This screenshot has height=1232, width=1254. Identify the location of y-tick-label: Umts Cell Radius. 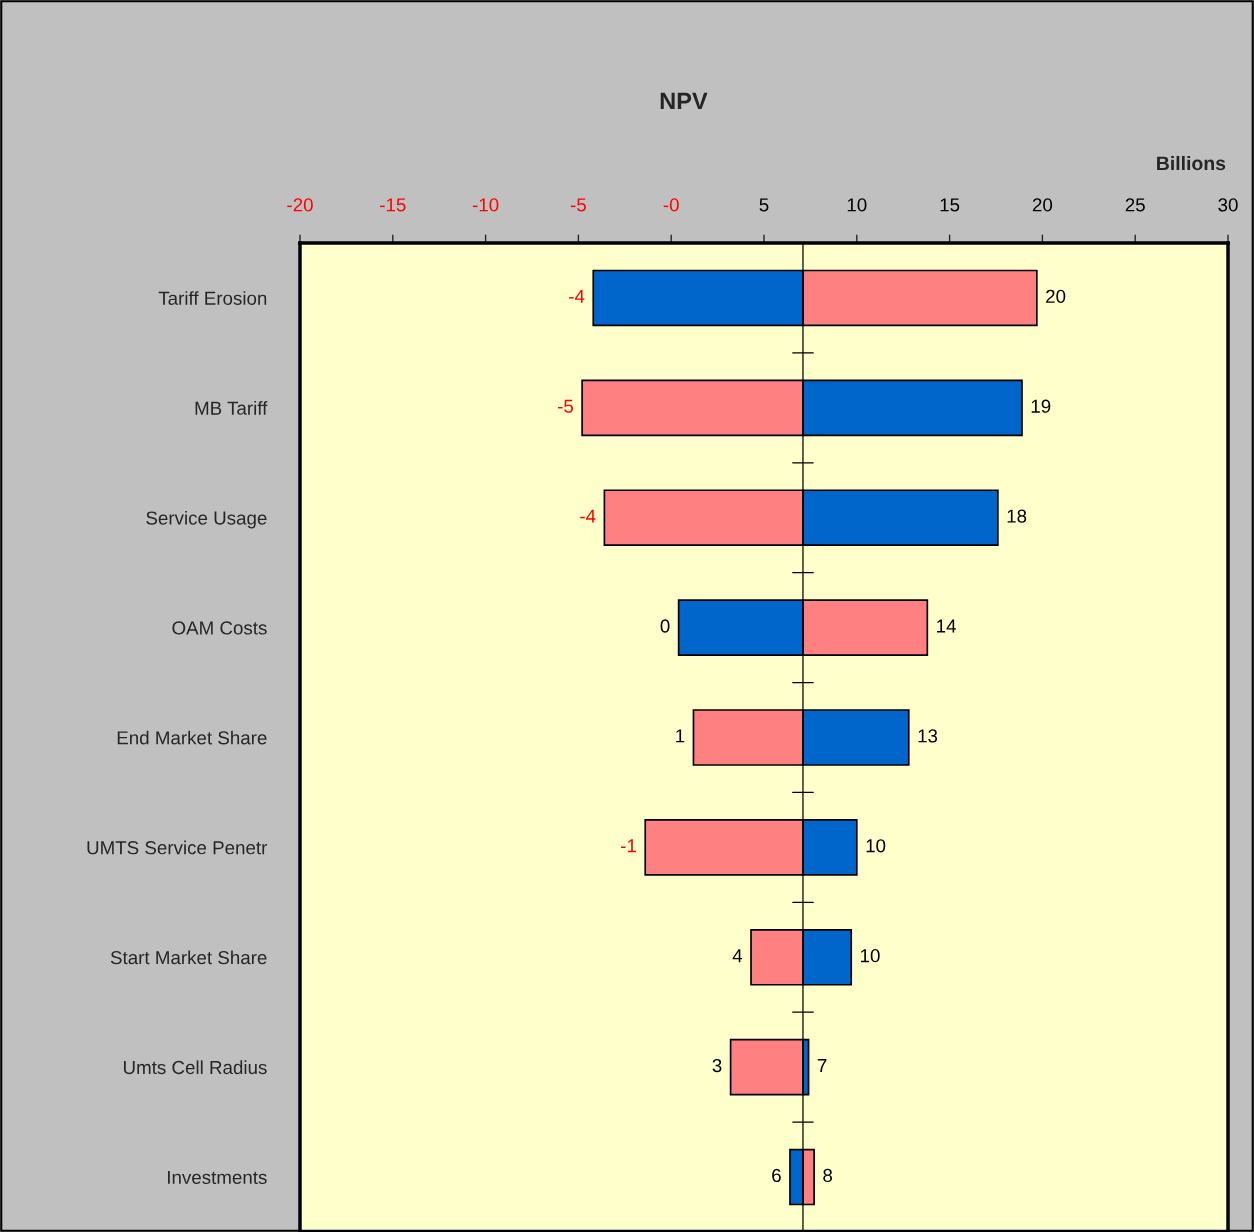
(195, 1067).